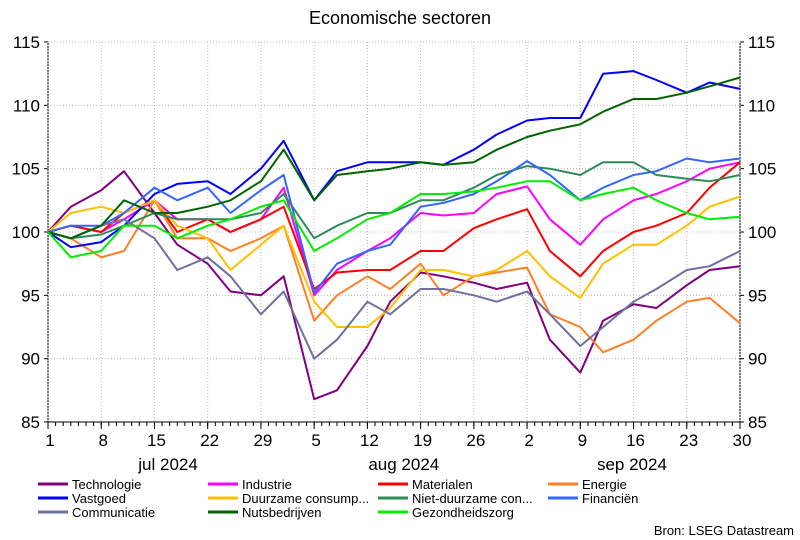 The height and width of the screenshot is (540, 800). I want to click on series-line-gezondheidszorg, so click(394, 219).